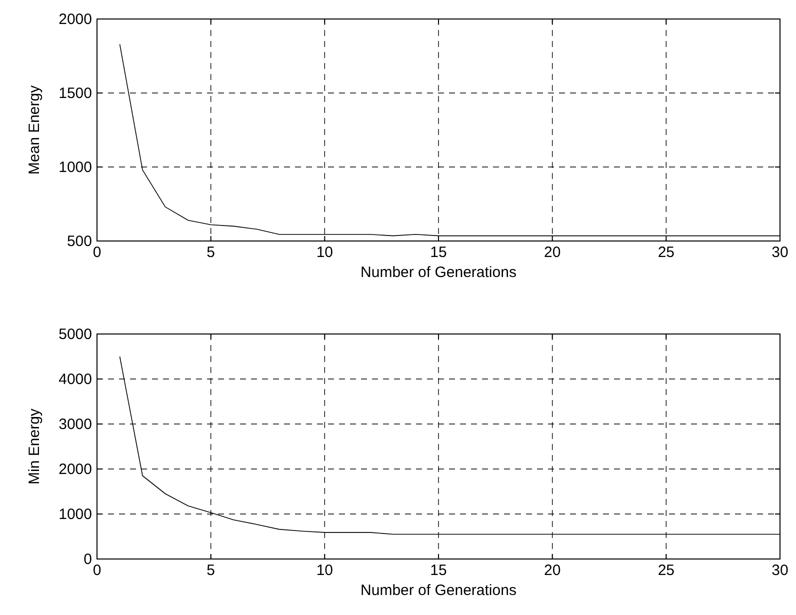 The image size is (796, 615). I want to click on y-tick-label: 5000, so click(75, 334).